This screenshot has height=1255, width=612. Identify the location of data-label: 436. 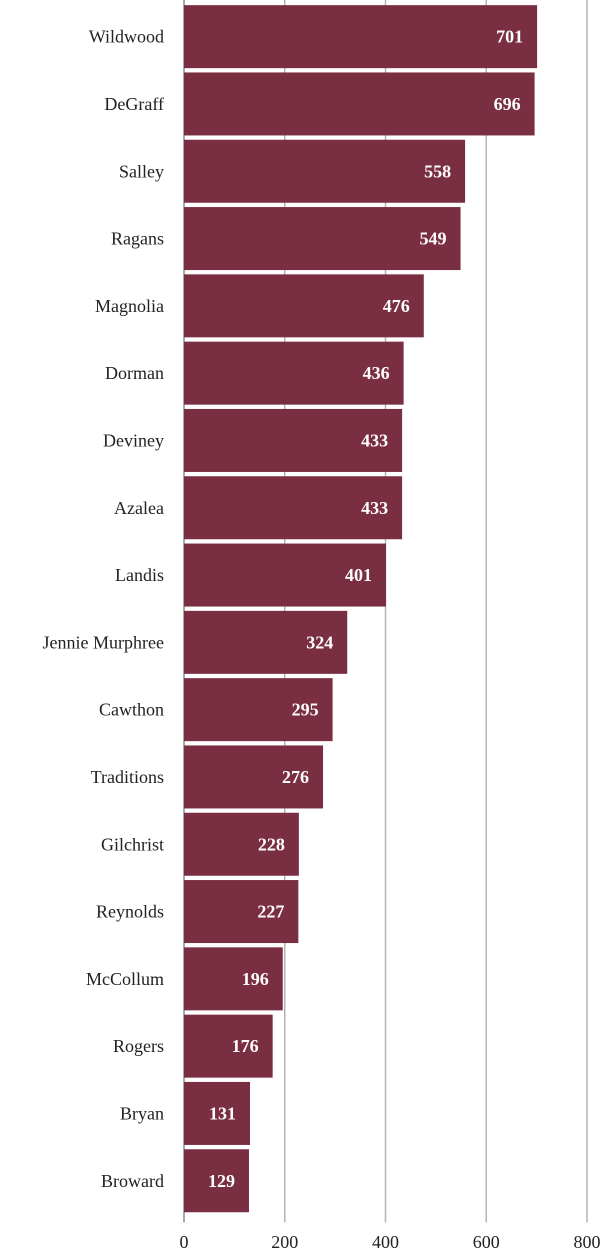
(376, 373).